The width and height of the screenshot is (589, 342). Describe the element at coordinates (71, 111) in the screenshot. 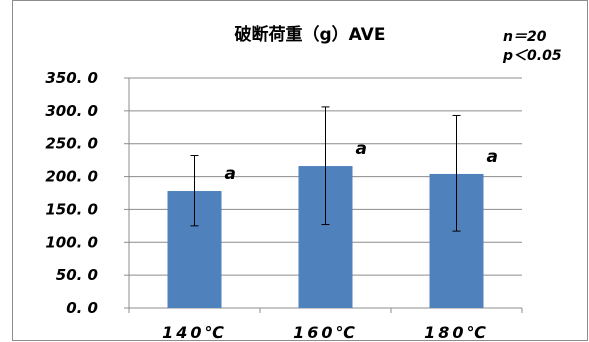

I see `y-tick-label: 300. 0` at that location.